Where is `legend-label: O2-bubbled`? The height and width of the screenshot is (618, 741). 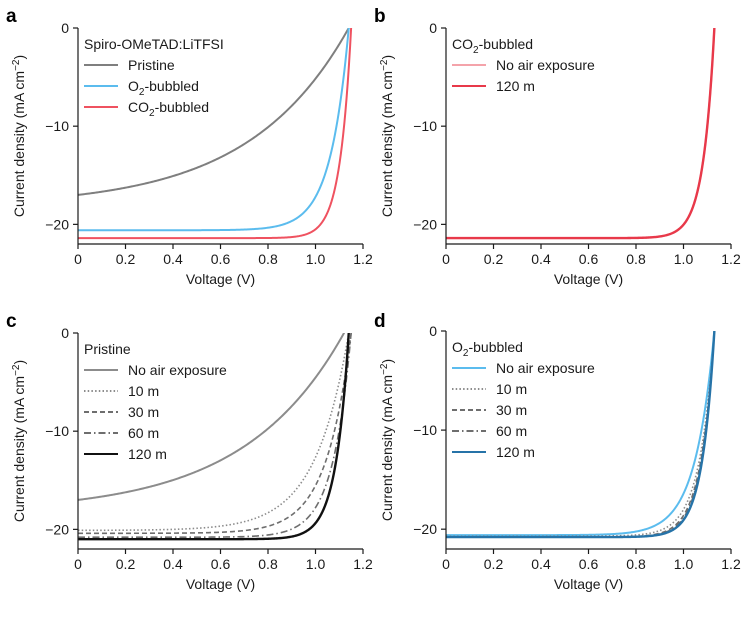 legend-label: O2-bubbled is located at coordinates (163, 88).